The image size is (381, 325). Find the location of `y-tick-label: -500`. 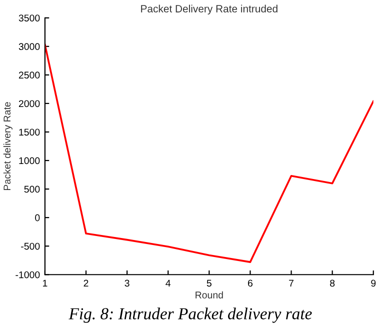

y-tick-label: -500 is located at coordinates (30, 246).